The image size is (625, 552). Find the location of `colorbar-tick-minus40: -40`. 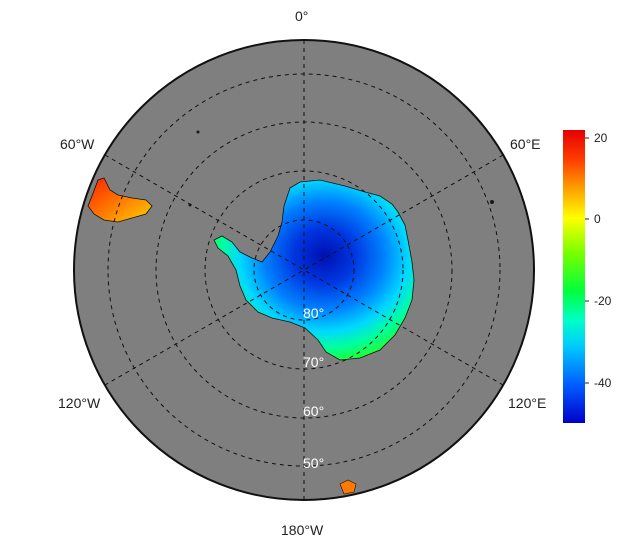

colorbar-tick-minus40: -40 is located at coordinates (603, 383).